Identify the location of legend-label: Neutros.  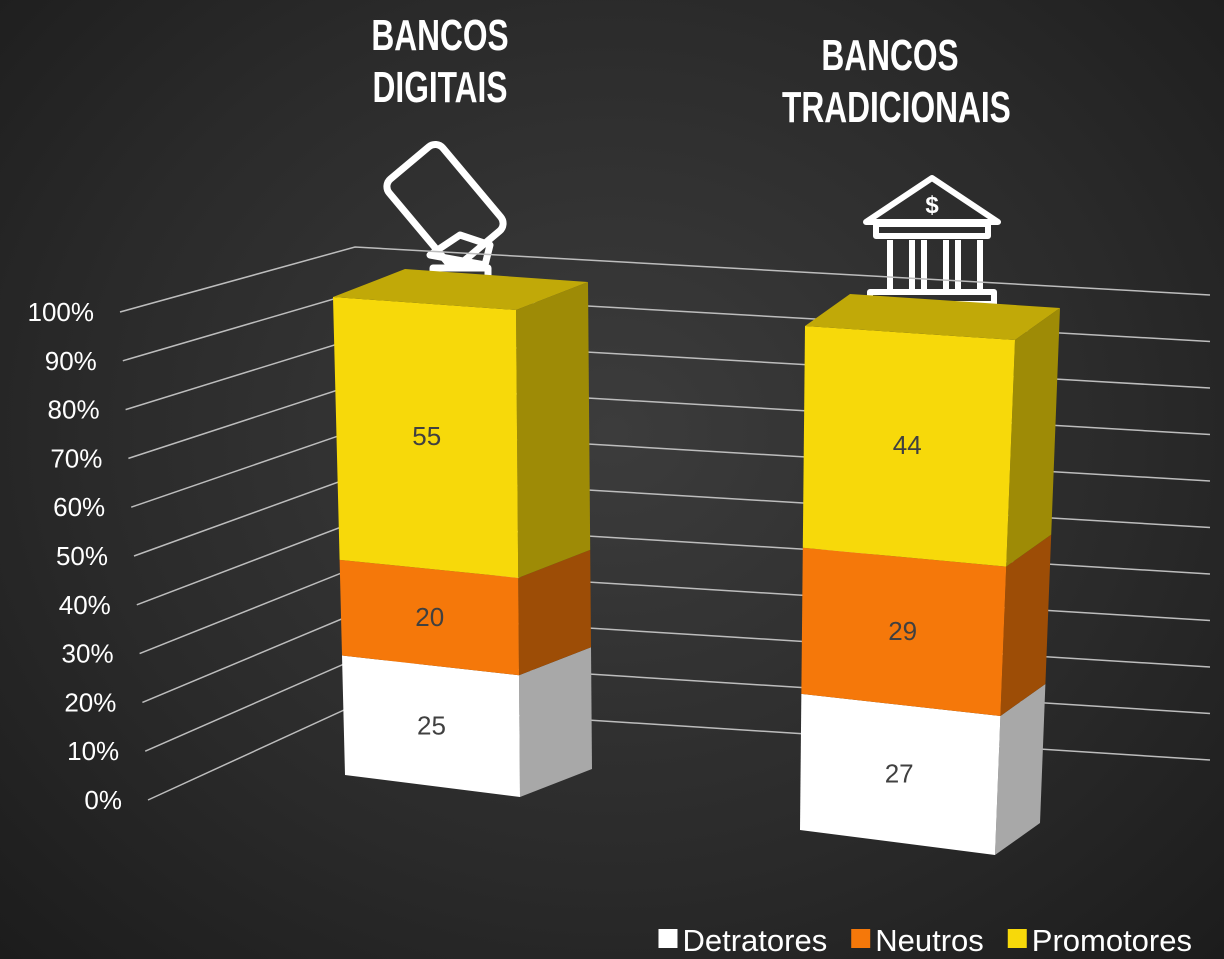
(929, 940).